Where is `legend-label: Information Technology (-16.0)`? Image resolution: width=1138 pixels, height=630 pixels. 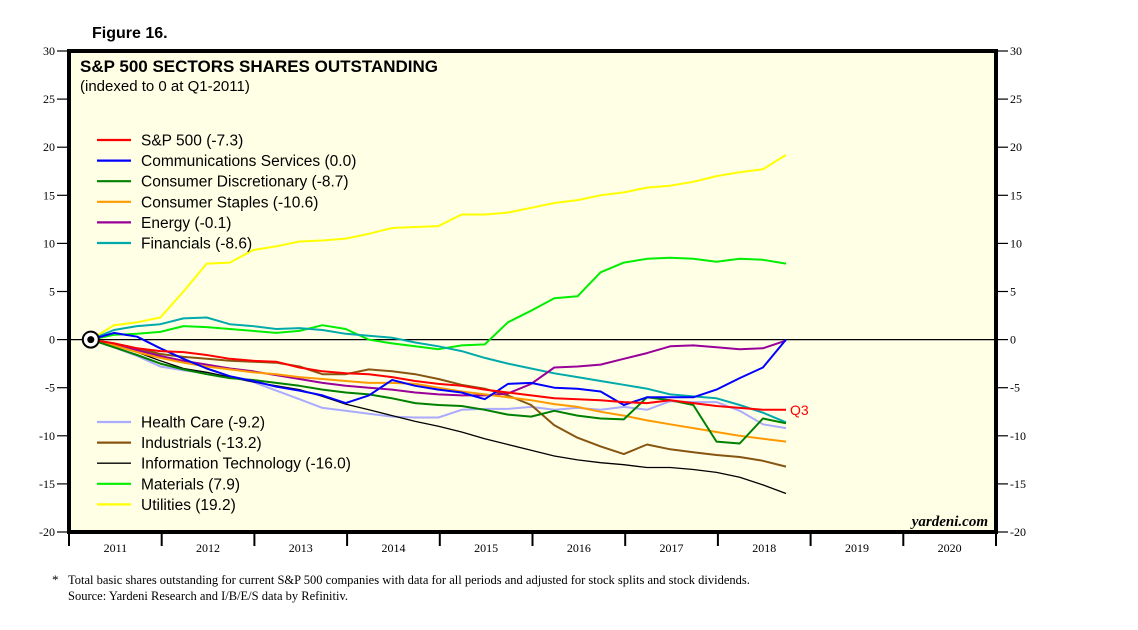 legend-label: Information Technology (-16.0) is located at coordinates (246, 464).